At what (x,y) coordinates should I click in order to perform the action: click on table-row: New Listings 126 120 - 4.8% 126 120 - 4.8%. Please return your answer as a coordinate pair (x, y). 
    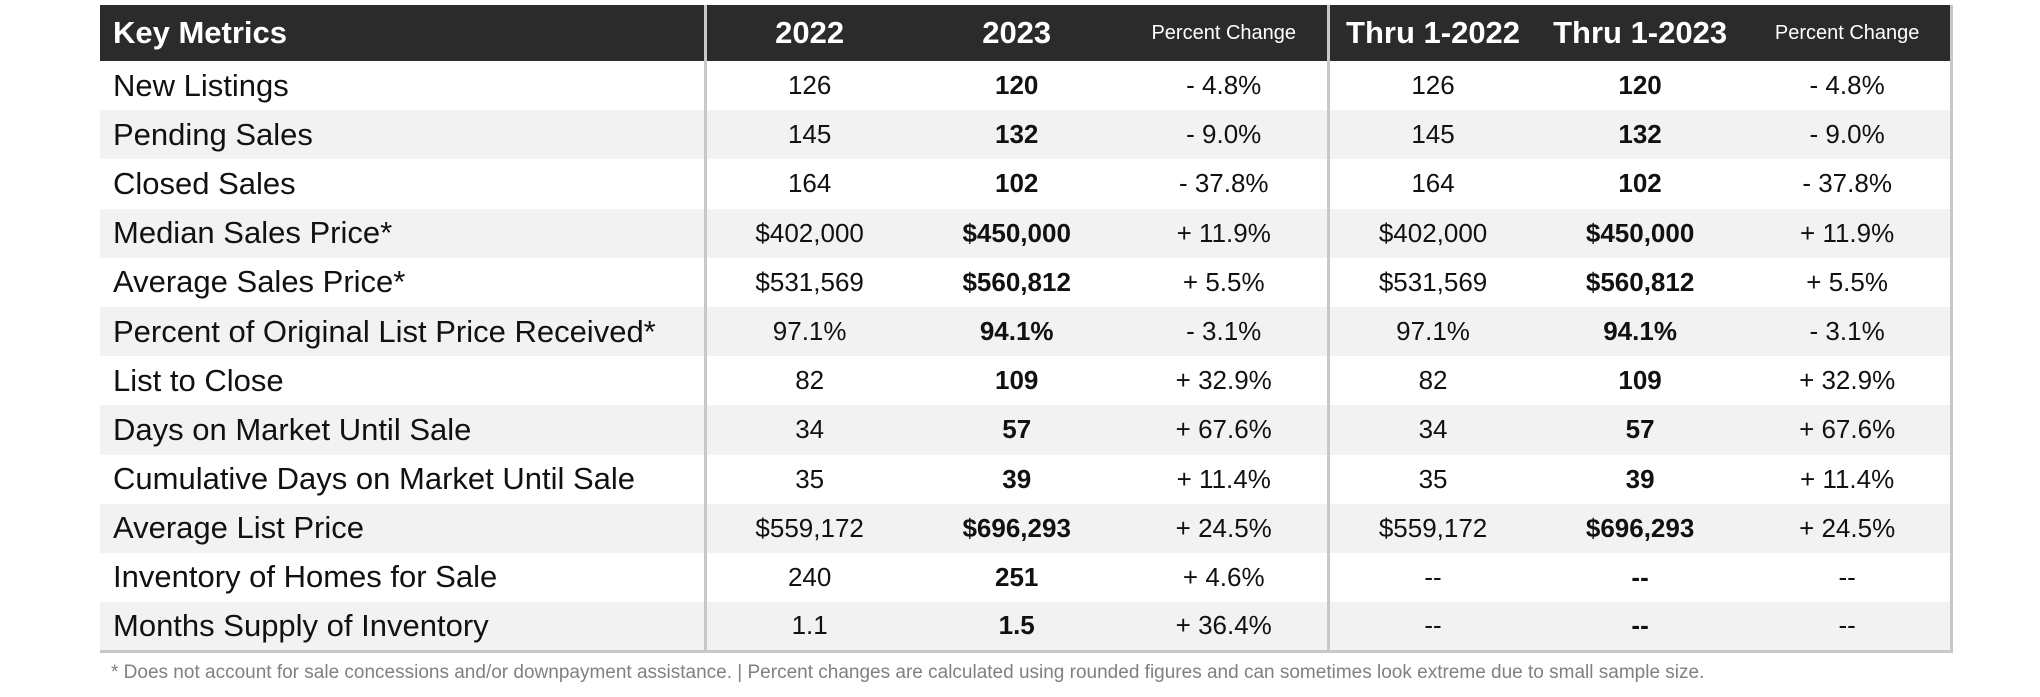
    Looking at the image, I should click on (1027, 86).